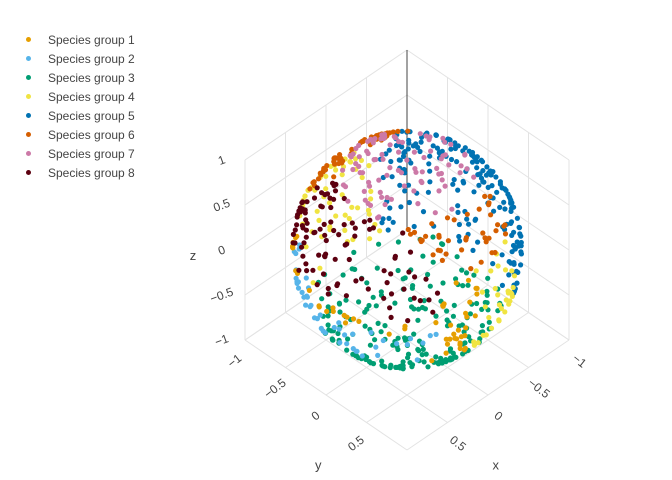 Image resolution: width=672 pixels, height=480 pixels. What do you see at coordinates (458, 444) in the screenshot?
I see `x-tick-label: 0.5` at bounding box center [458, 444].